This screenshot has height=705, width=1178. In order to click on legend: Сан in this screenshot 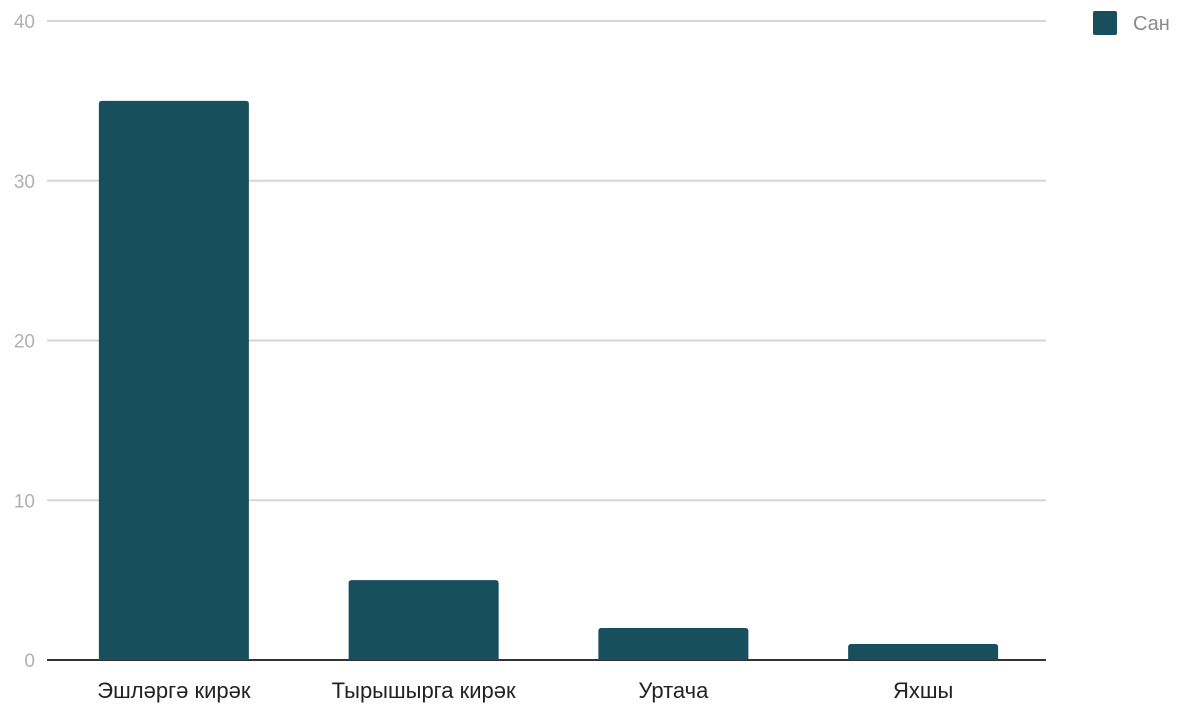, I will do `click(1131, 23)`.